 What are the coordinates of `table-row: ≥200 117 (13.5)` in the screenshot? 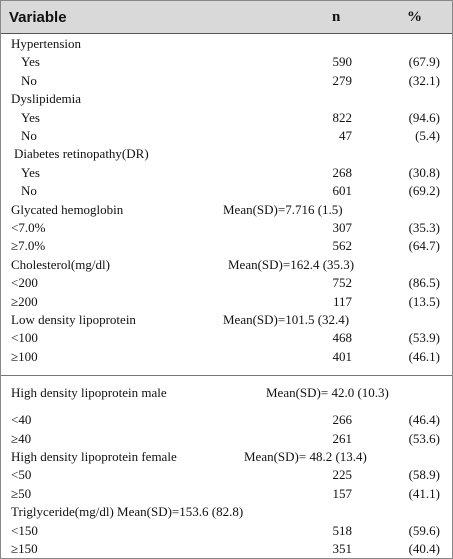 It's located at (226, 302).